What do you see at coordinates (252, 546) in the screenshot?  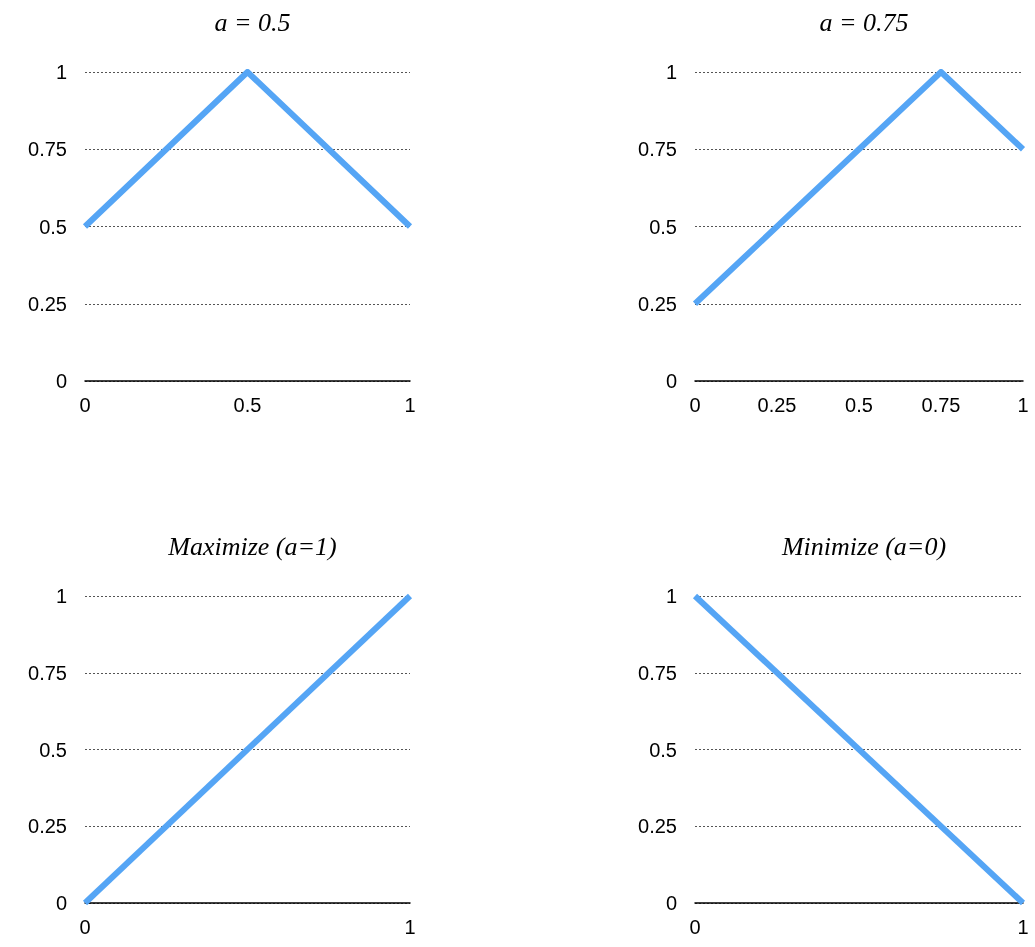 I see `chart-title: Maximize (a=1)` at bounding box center [252, 546].